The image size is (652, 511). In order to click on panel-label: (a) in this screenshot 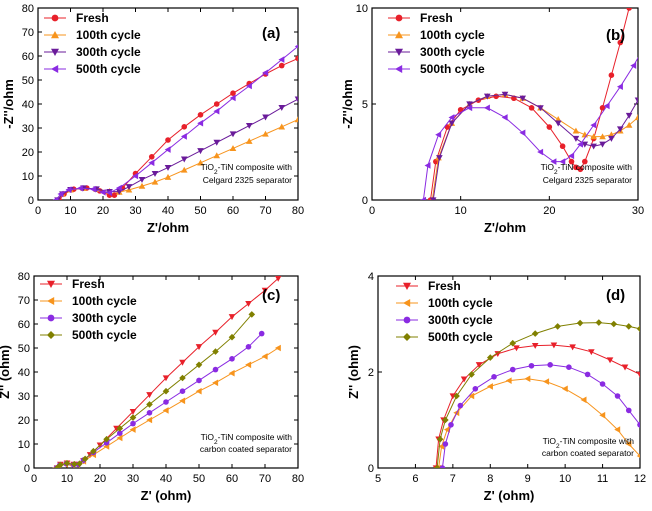, I will do `click(271, 33)`.